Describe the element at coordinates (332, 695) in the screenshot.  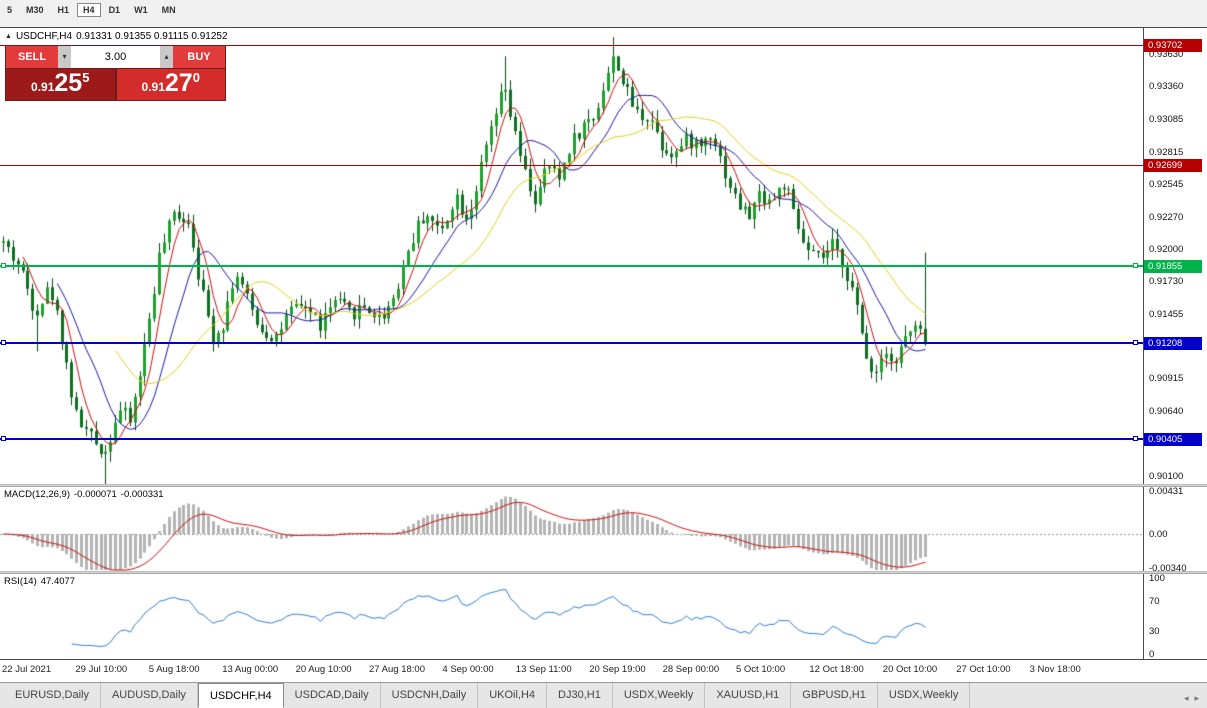
I see `chart-tab-usdcad-daily: USDCAD,Daily` at that location.